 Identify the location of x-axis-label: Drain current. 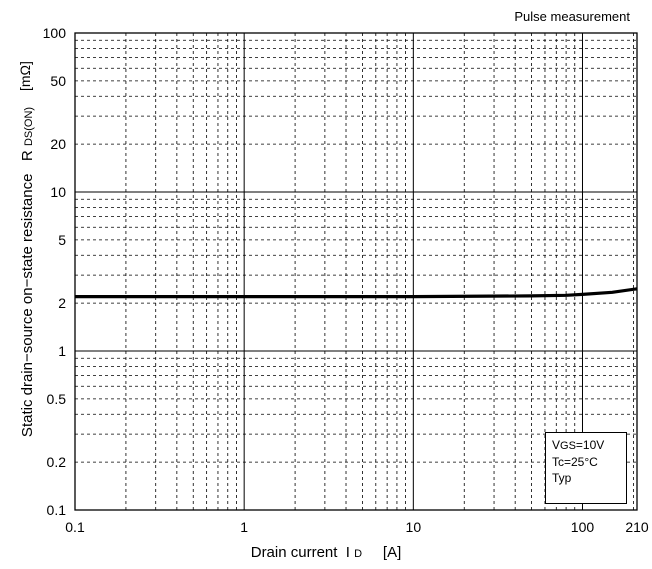
(294, 552).